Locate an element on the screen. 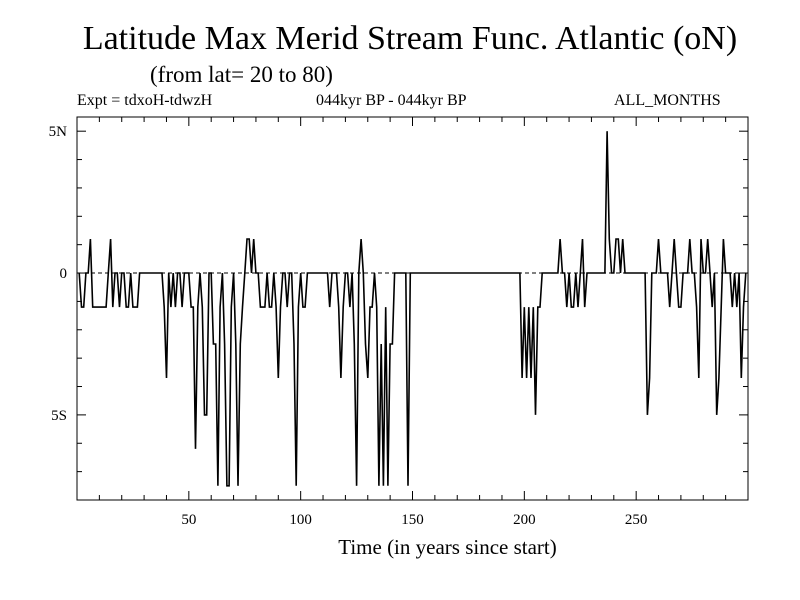  x-tick-label: 200 is located at coordinates (524, 520).